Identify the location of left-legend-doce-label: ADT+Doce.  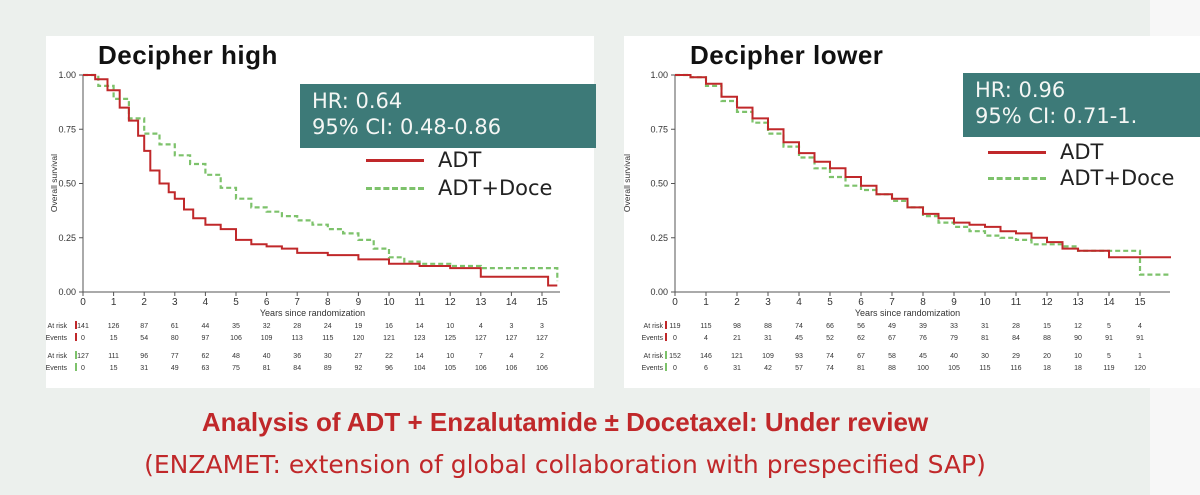
(495, 188).